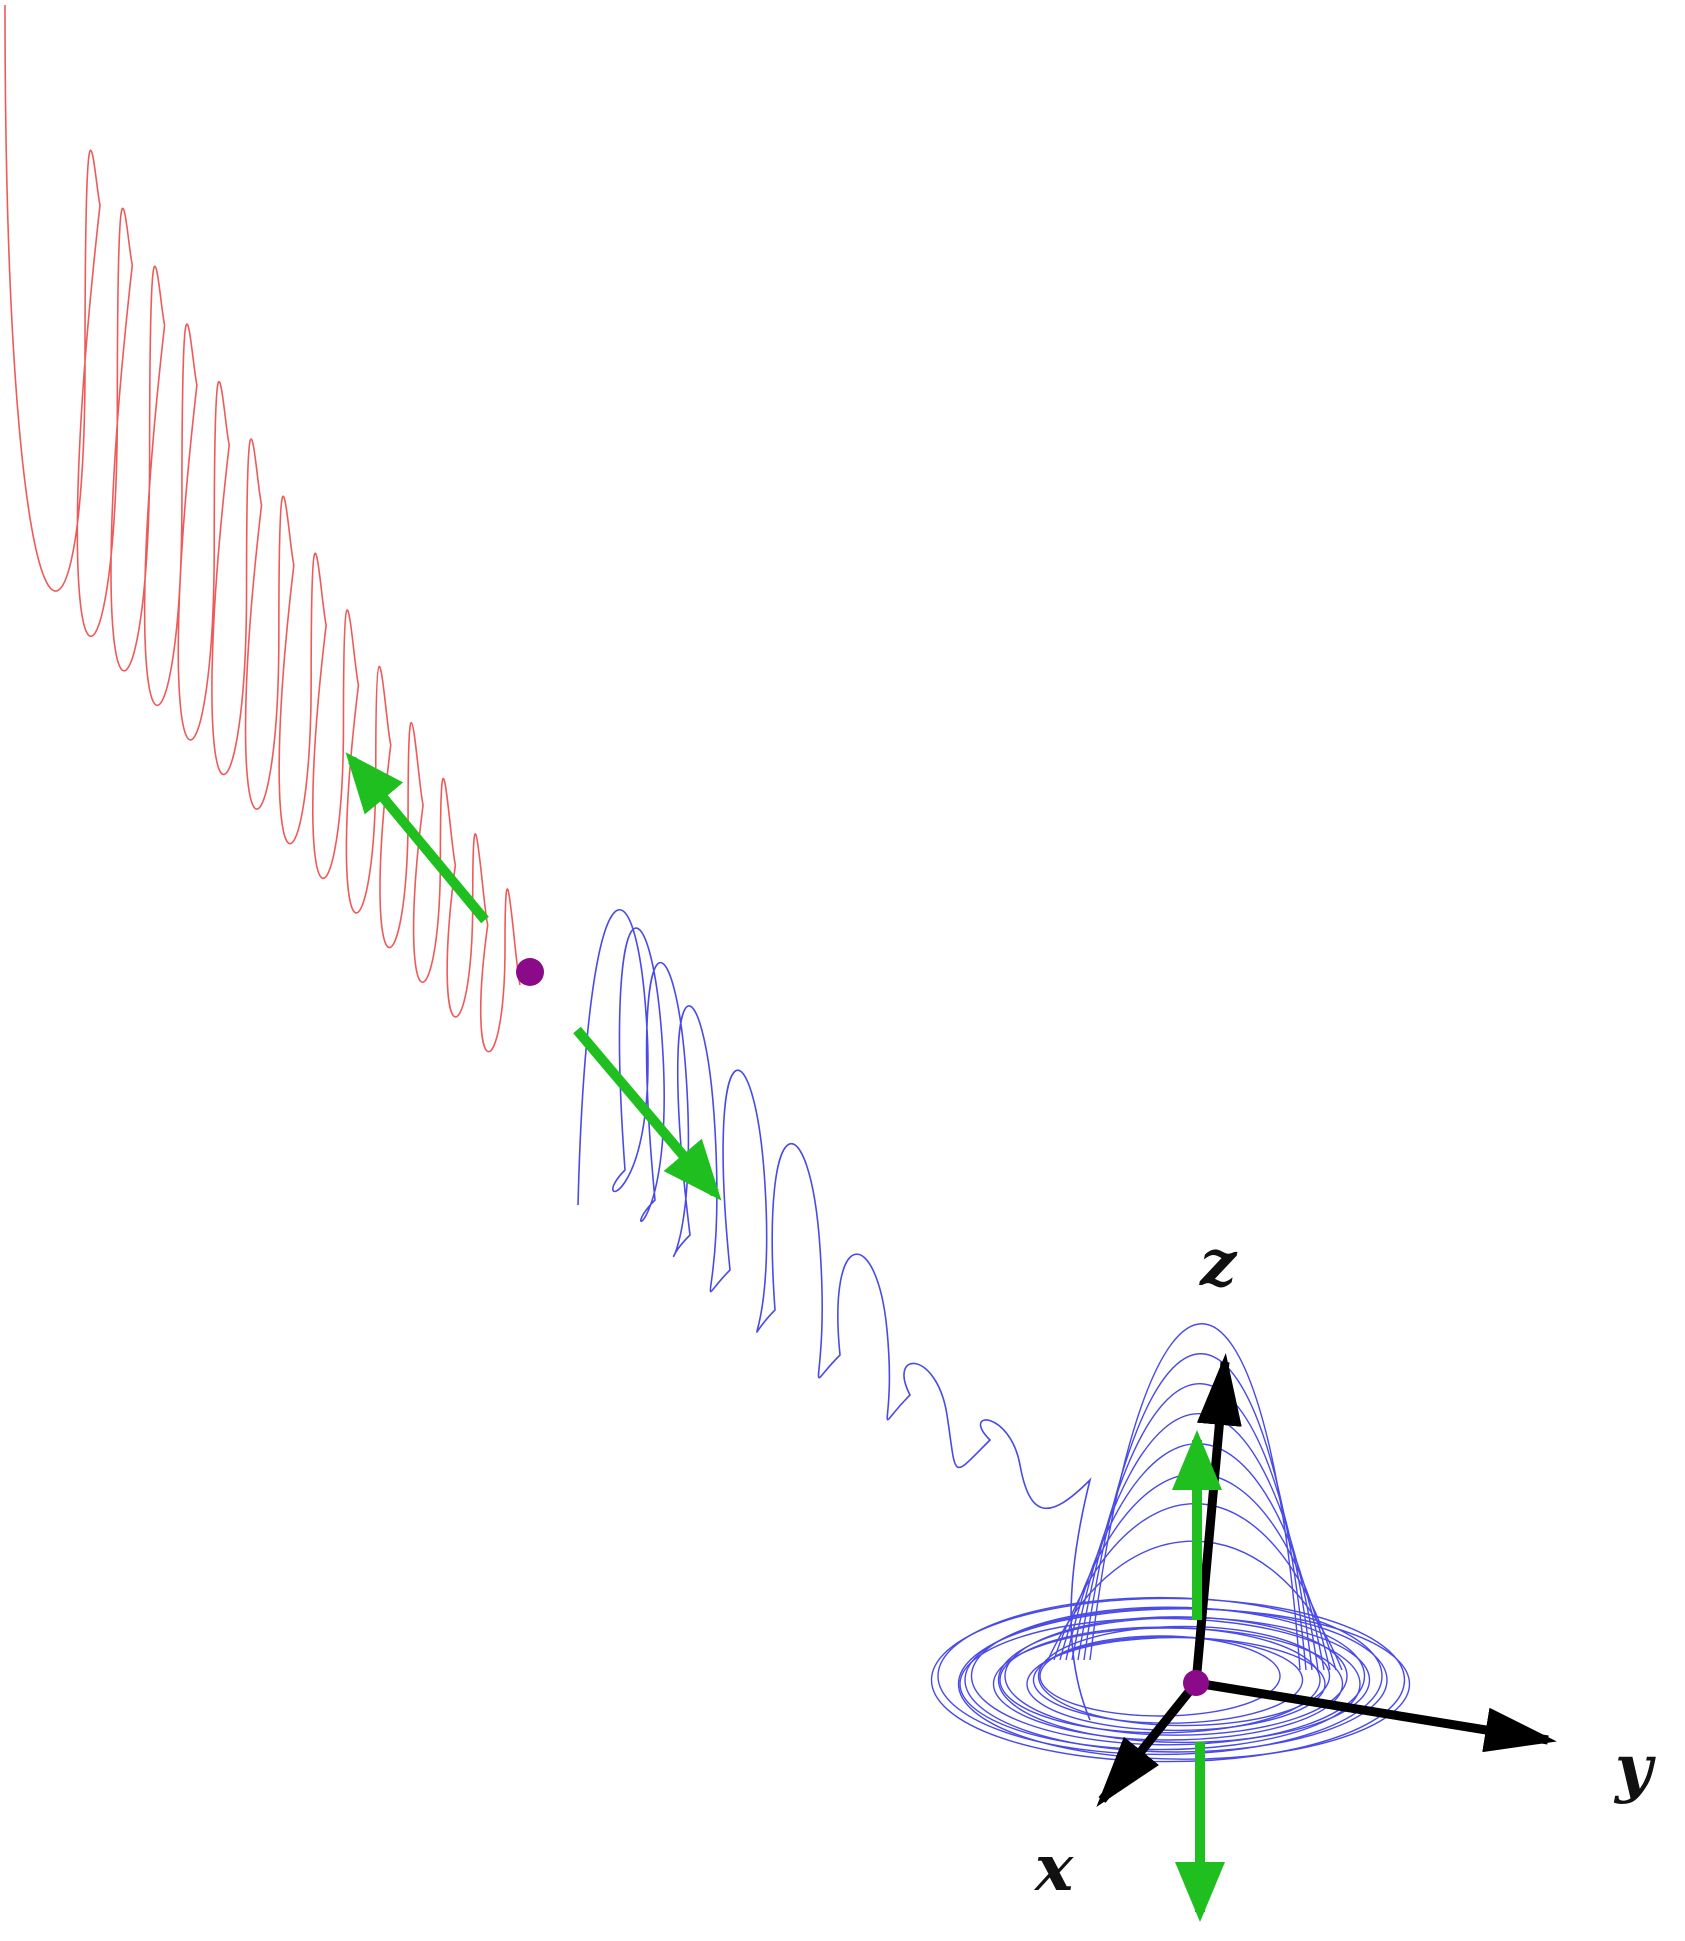 The image size is (1685, 1941). What do you see at coordinates (1148, 1744) in the screenshot?
I see `x-axis-arrow` at bounding box center [1148, 1744].